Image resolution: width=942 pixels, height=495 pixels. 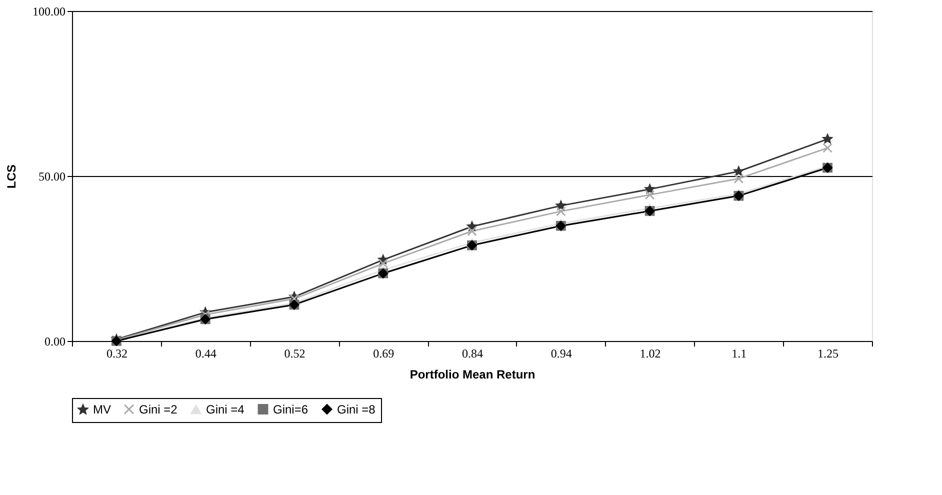 I want to click on x-tick-label: 1.25, so click(x=828, y=353).